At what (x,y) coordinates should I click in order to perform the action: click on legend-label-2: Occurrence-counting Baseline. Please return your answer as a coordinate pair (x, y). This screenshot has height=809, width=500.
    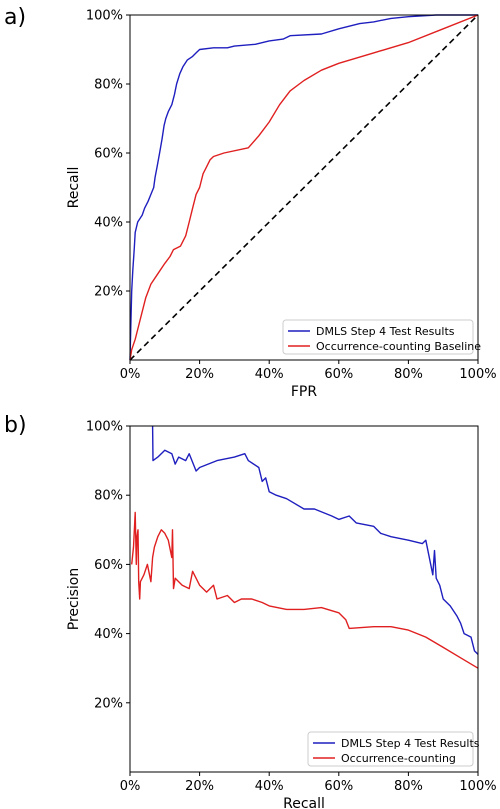
    Looking at the image, I should click on (398, 346).